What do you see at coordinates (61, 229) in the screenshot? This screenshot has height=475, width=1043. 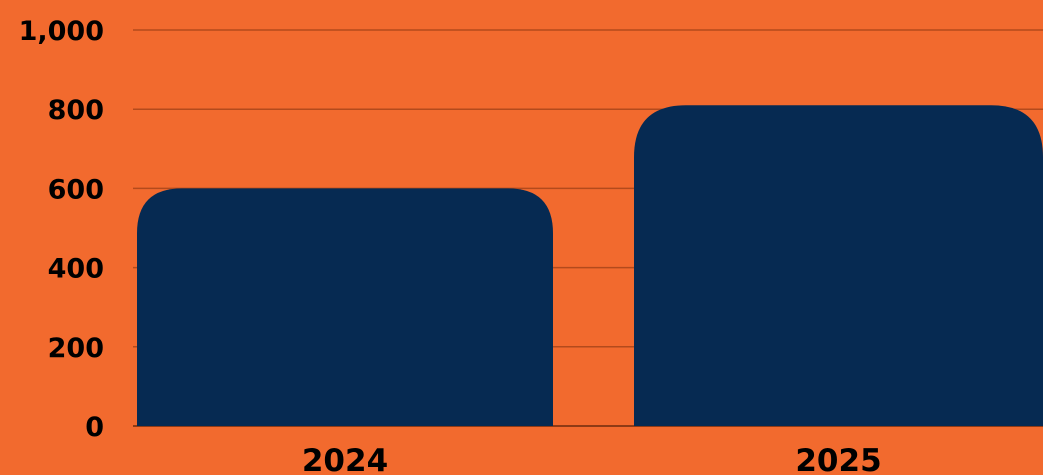 I see `y-axis-tick-labels: 0 200 400 600 800 1,000` at bounding box center [61, 229].